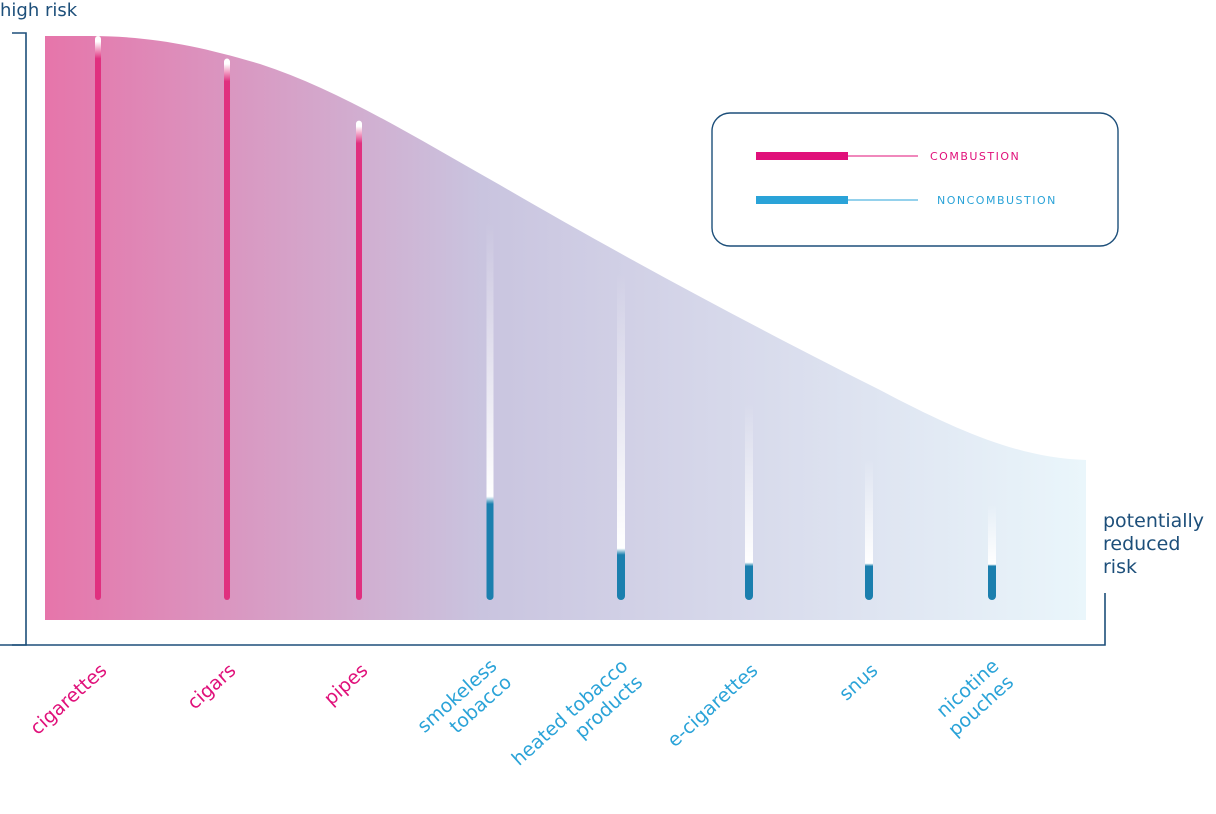 Image resolution: width=1216 pixels, height=814 pixels. What do you see at coordinates (621, 436) in the screenshot?
I see `bar-heated-tobacco-products` at bounding box center [621, 436].